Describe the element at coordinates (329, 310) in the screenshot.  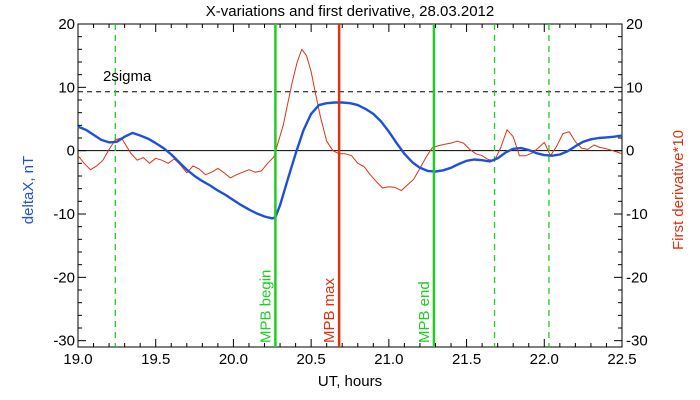
I see `marker-label: MPB max` at that location.